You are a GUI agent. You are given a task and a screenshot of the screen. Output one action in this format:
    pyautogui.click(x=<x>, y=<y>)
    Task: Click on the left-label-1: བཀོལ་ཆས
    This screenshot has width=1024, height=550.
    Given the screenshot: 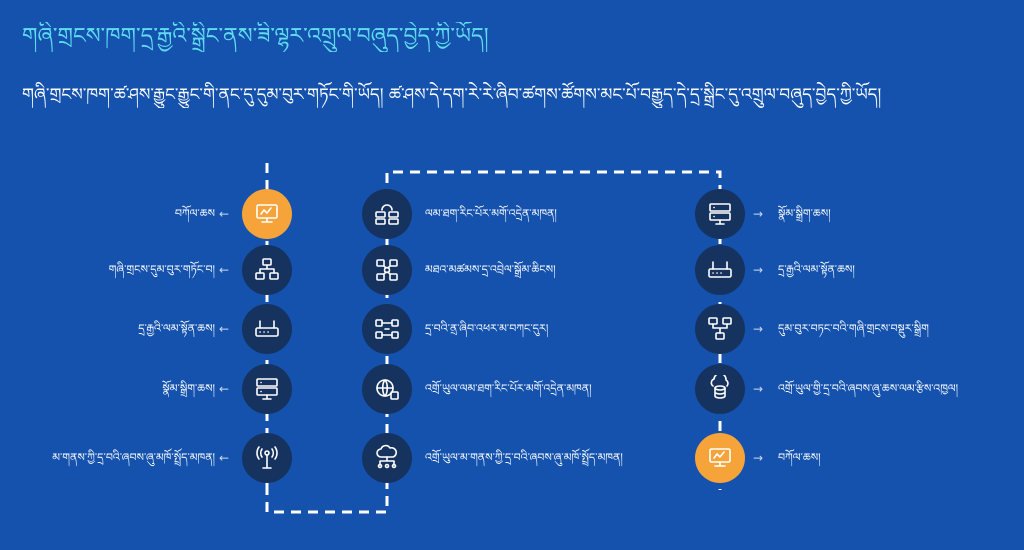 What is the action you would take?
    pyautogui.click(x=194, y=213)
    